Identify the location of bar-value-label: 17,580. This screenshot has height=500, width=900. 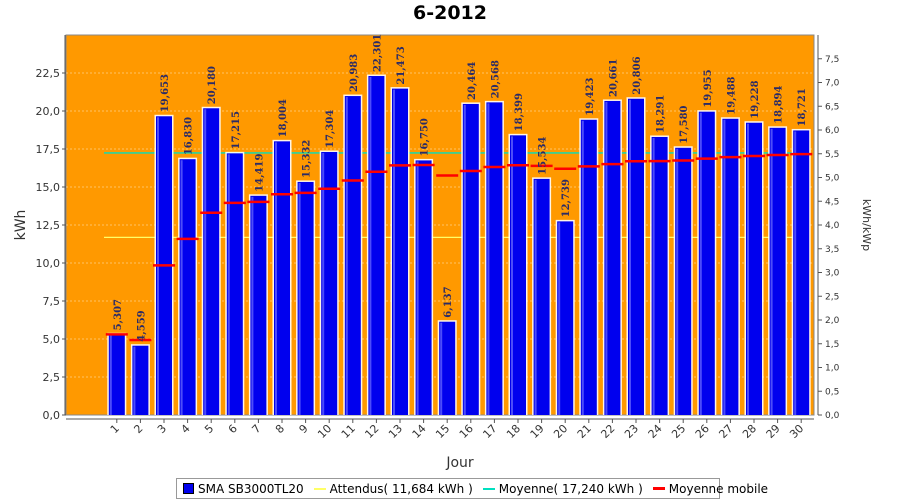
(684, 124).